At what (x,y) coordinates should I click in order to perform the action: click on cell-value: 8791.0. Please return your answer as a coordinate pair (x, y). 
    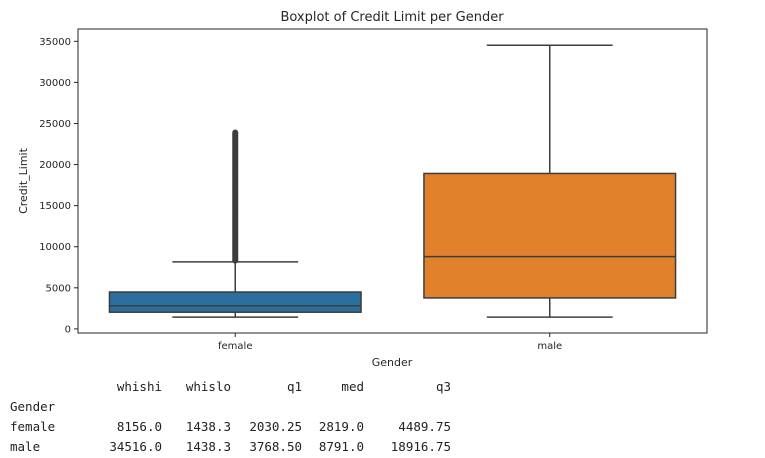
    Looking at the image, I should click on (341, 446).